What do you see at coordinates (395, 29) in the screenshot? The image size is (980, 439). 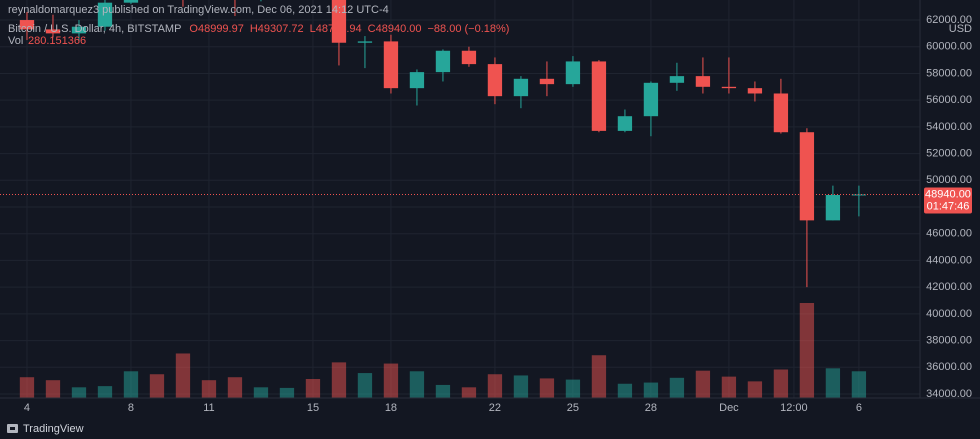 I see `ohlc-value: C48940.00` at bounding box center [395, 29].